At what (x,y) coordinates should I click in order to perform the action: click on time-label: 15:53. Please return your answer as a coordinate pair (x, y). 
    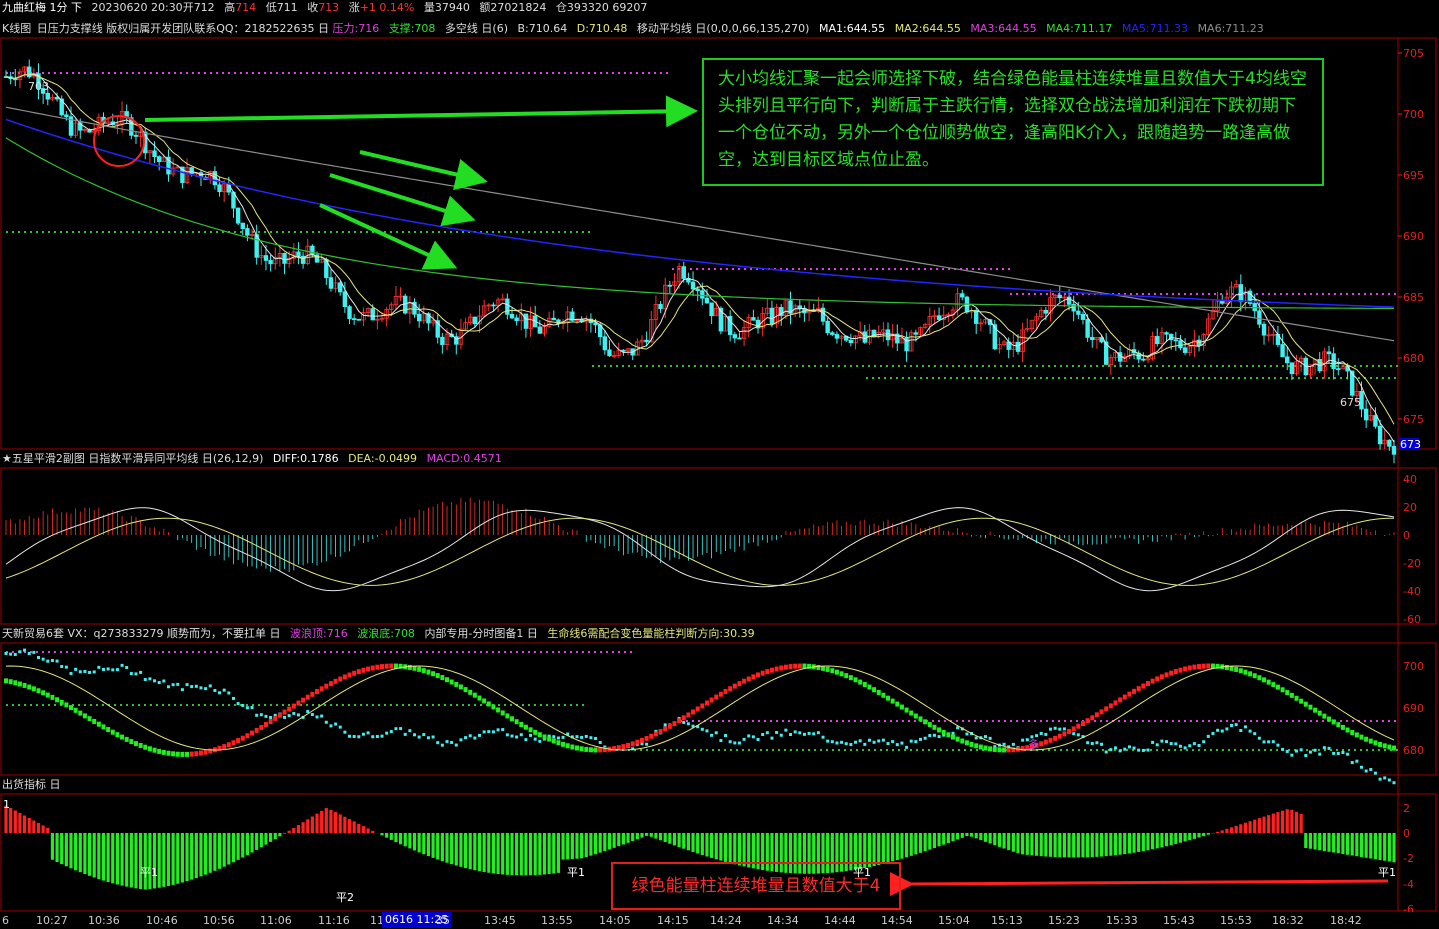
    Looking at the image, I should click on (1236, 920).